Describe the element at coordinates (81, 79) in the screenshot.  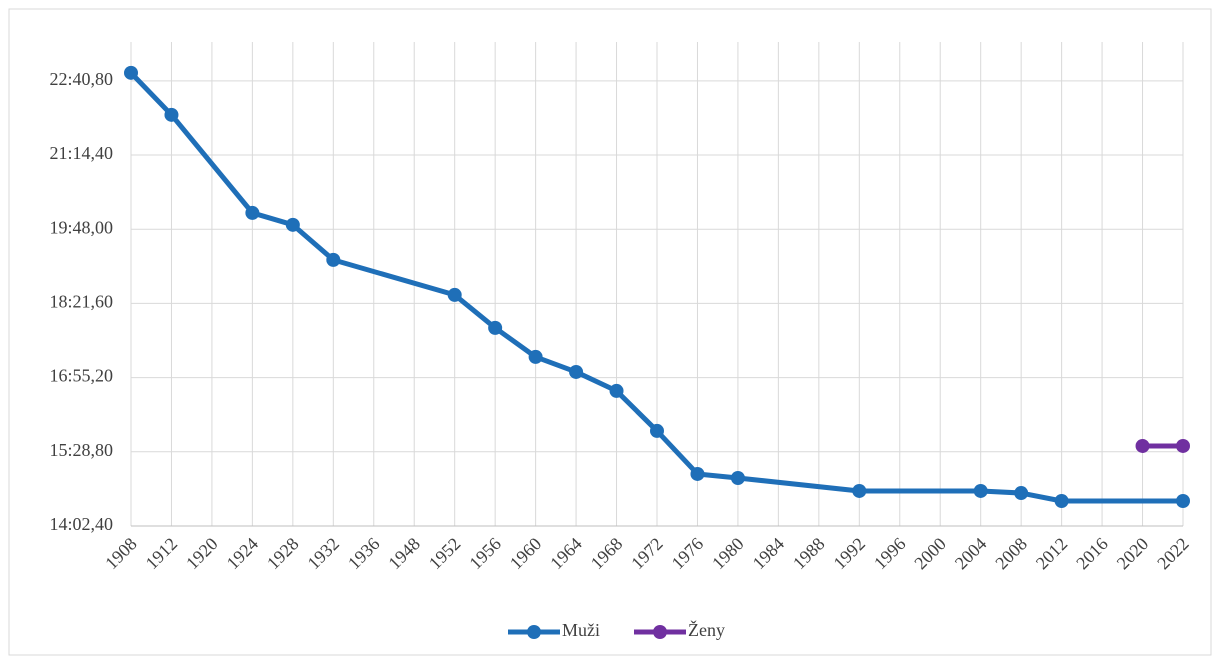
I see `y-tick-label: 22:40,80` at that location.